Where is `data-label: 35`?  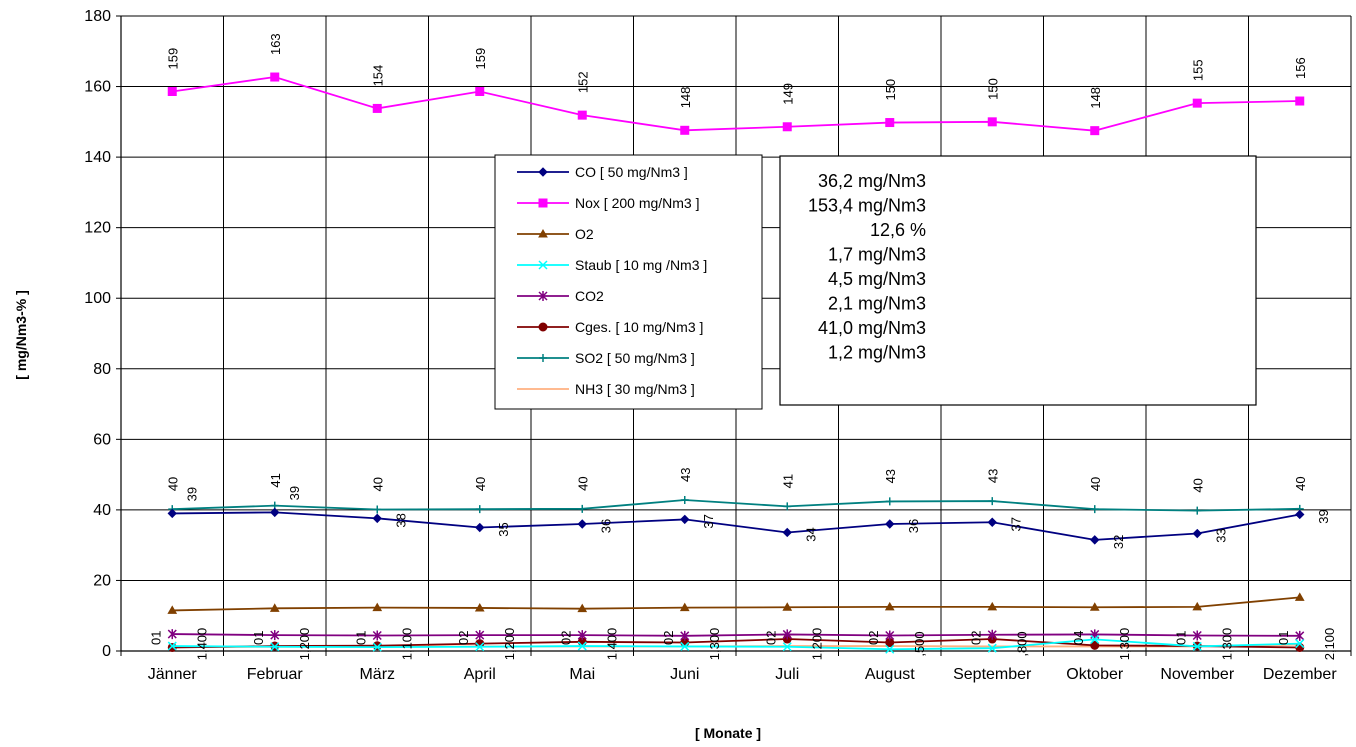 data-label: 35 is located at coordinates (503, 529).